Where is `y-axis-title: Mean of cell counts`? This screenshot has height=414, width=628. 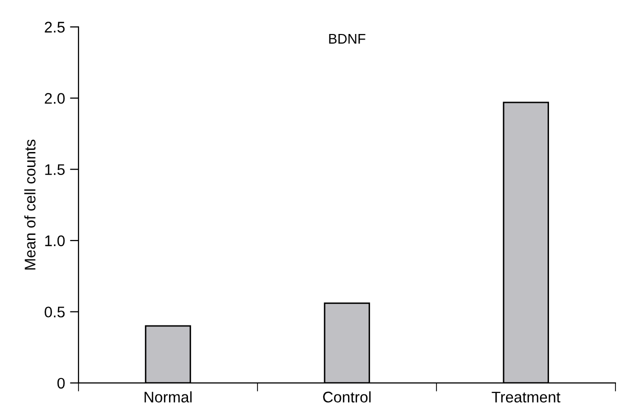 y-axis-title: Mean of cell counts is located at coordinates (30, 205).